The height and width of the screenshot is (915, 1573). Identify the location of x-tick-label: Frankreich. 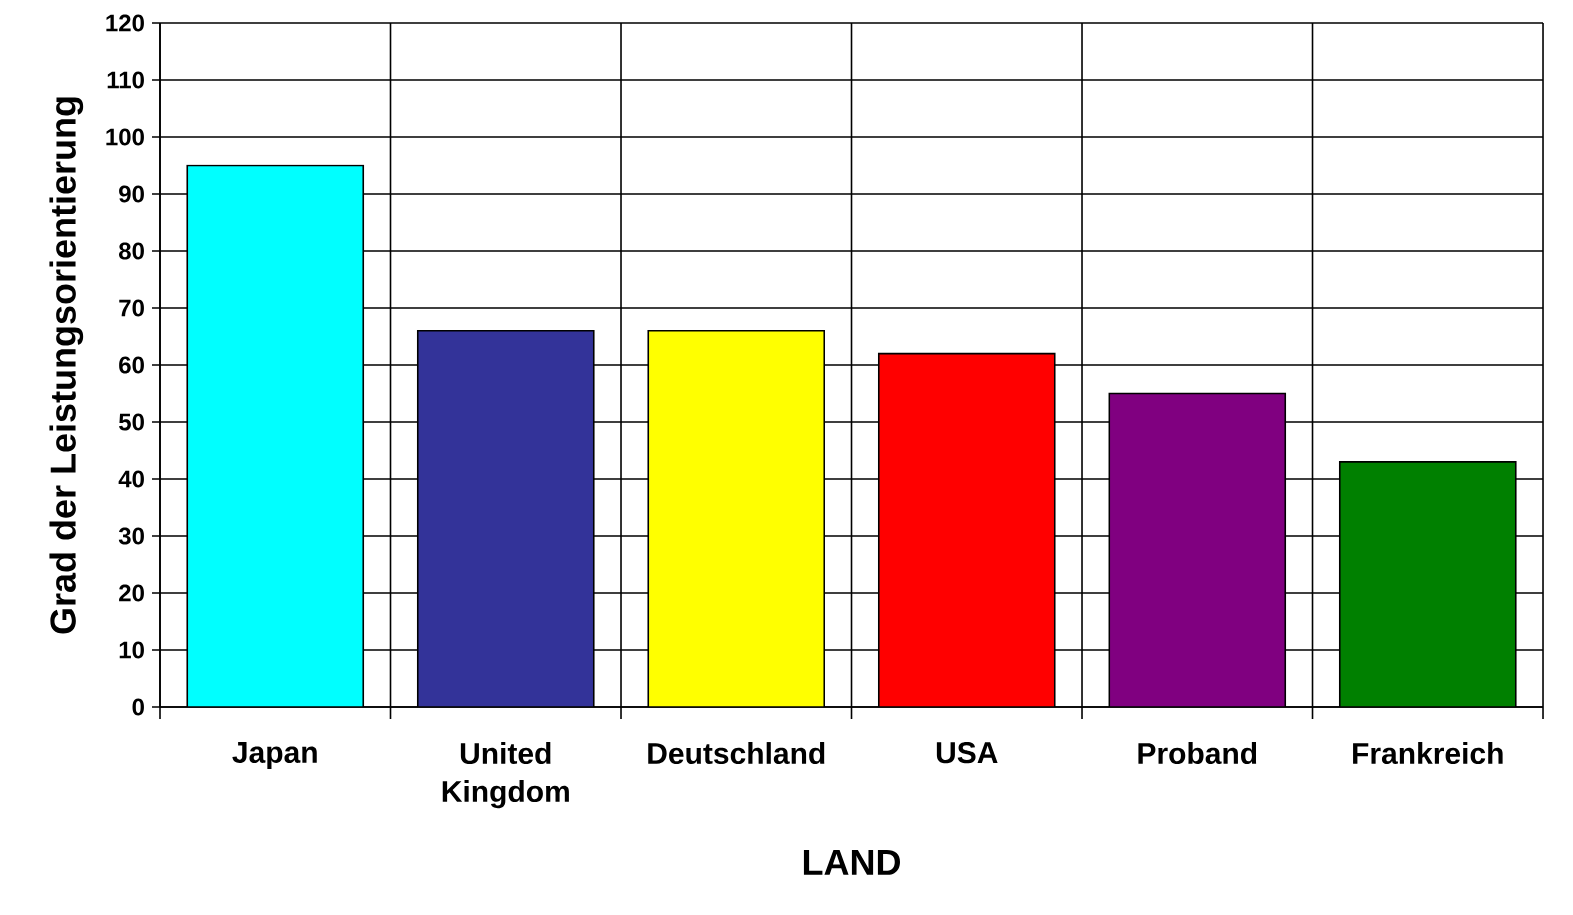
(1428, 753).